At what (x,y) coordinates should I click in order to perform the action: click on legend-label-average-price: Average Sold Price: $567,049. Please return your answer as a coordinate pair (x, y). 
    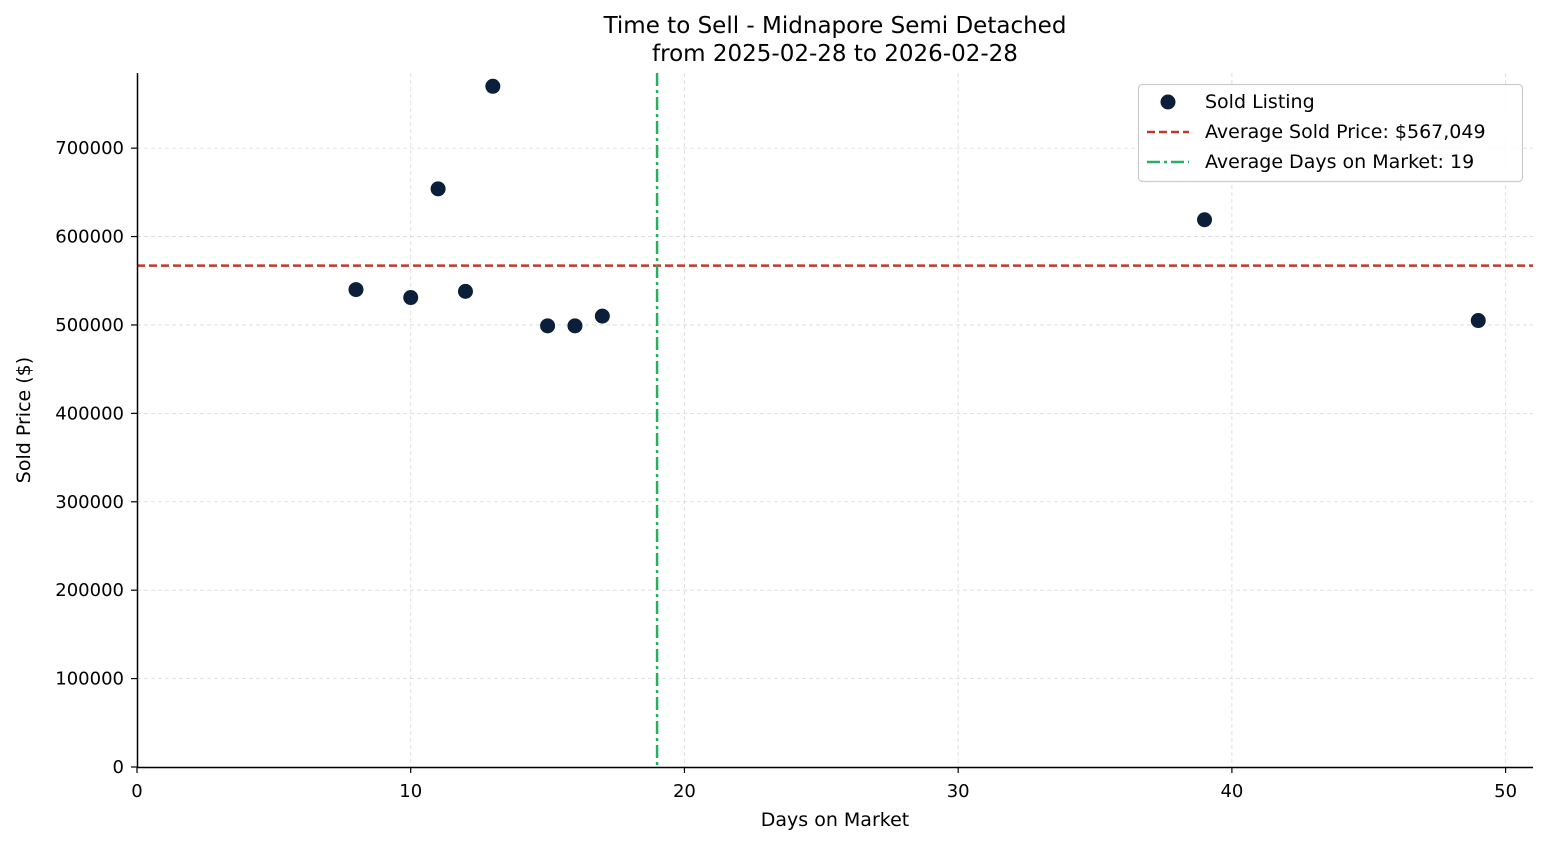
    Looking at the image, I should click on (1345, 132).